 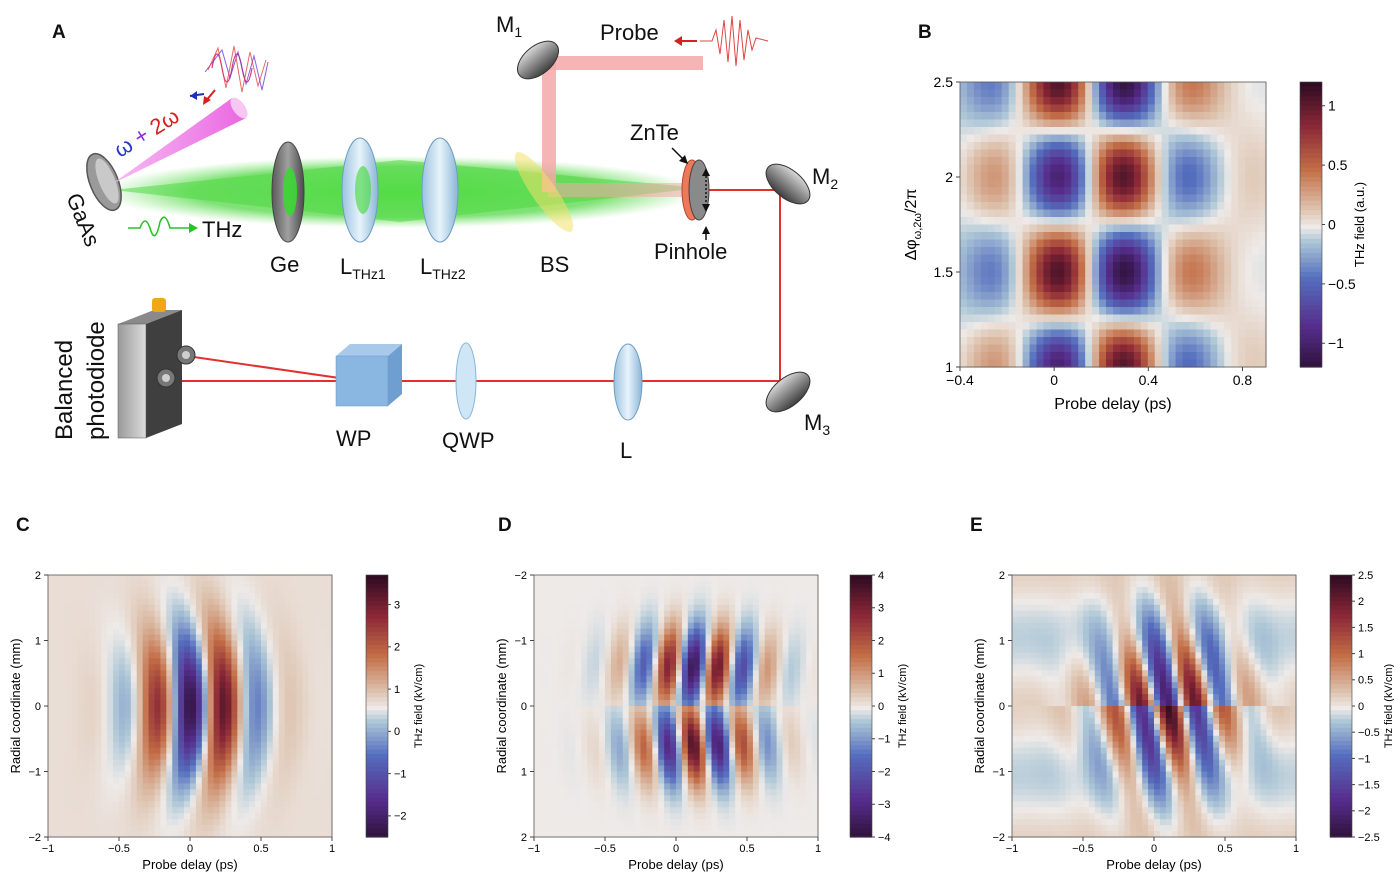 What do you see at coordinates (190, 706) in the screenshot?
I see `heatmap-c` at bounding box center [190, 706].